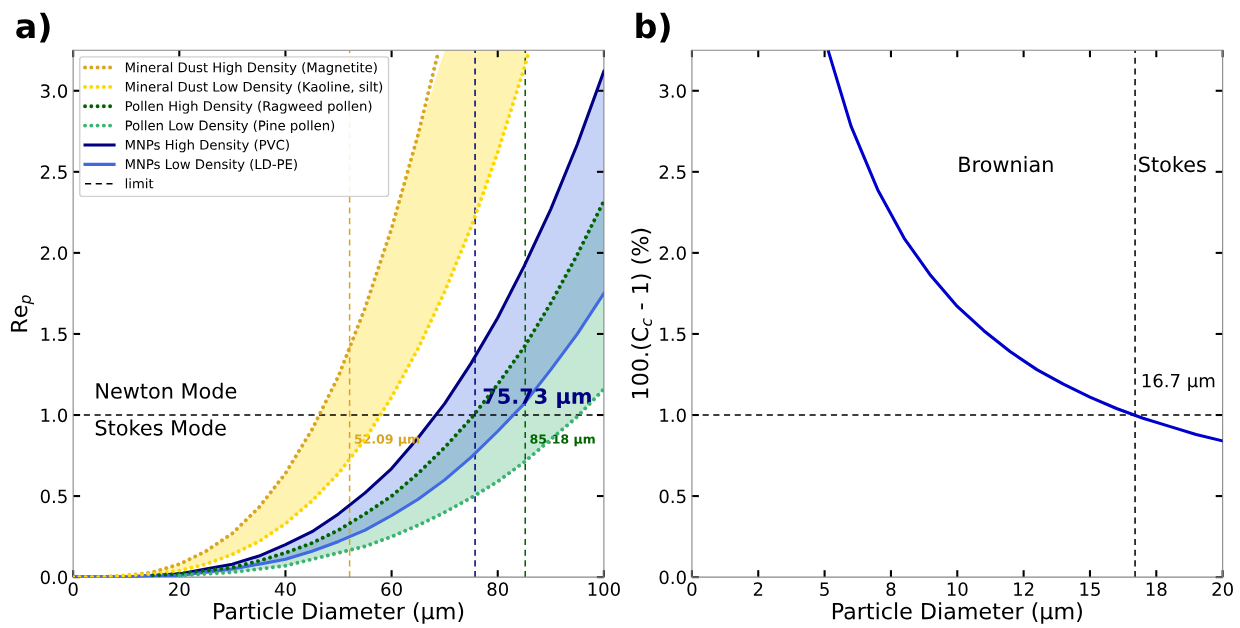 Image resolution: width=1240 pixels, height=628 pixels. Describe the element at coordinates (604, 589) in the screenshot. I see `x-tick-label: 100` at that location.